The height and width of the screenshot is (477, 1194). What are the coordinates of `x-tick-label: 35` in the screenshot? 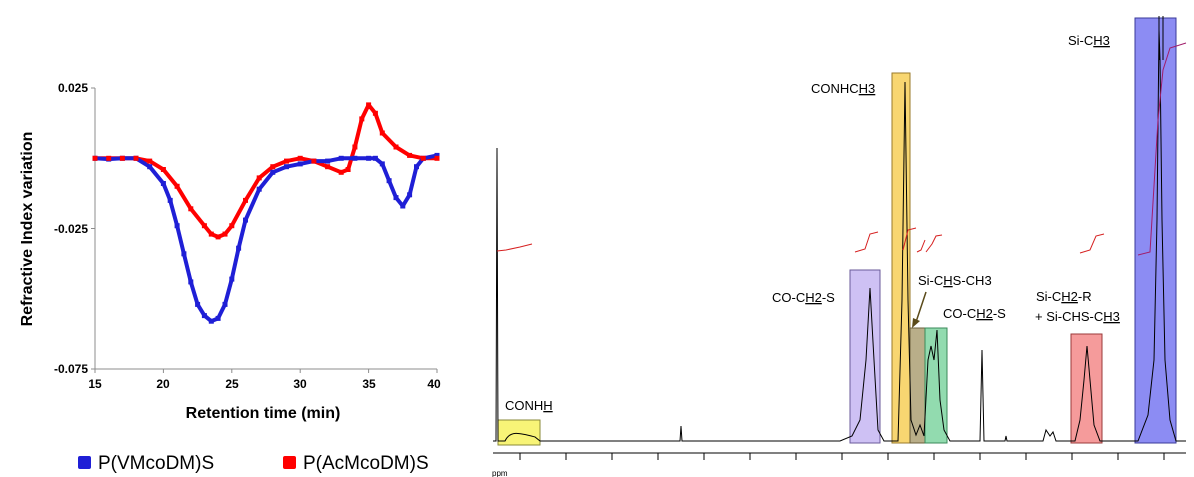 It's located at (369, 384).